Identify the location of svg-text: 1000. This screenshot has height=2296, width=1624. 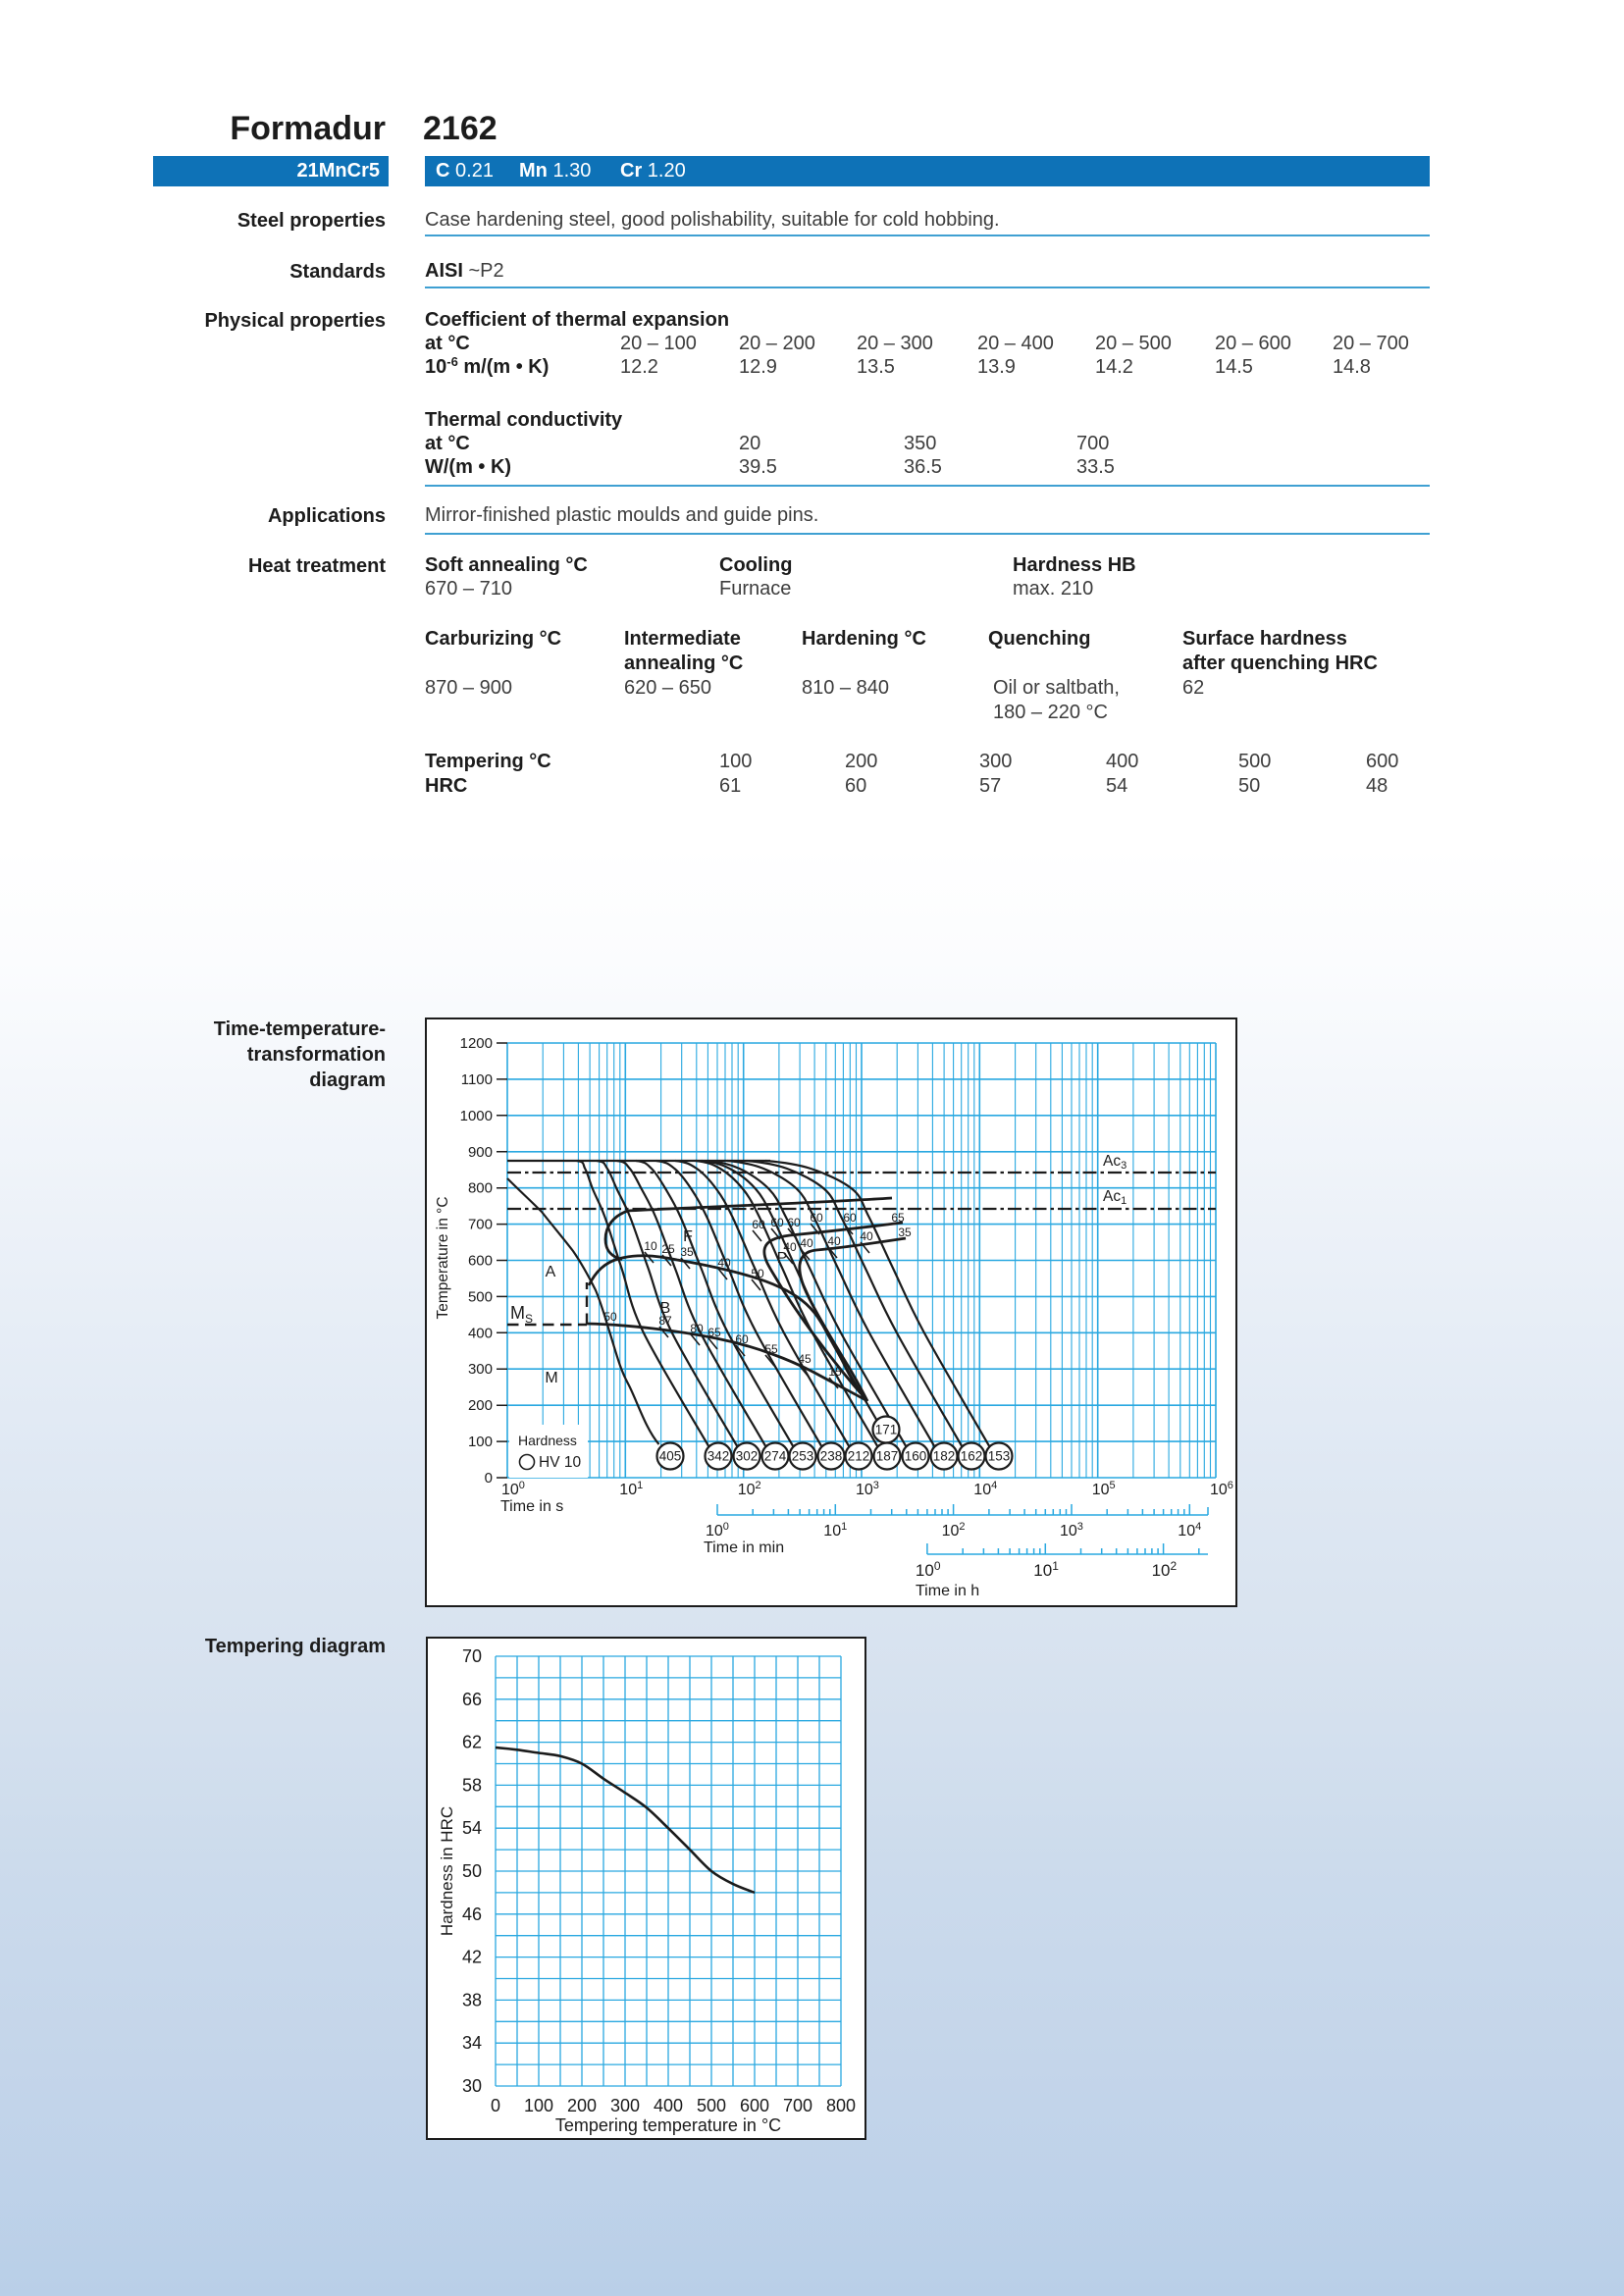
(476, 1116).